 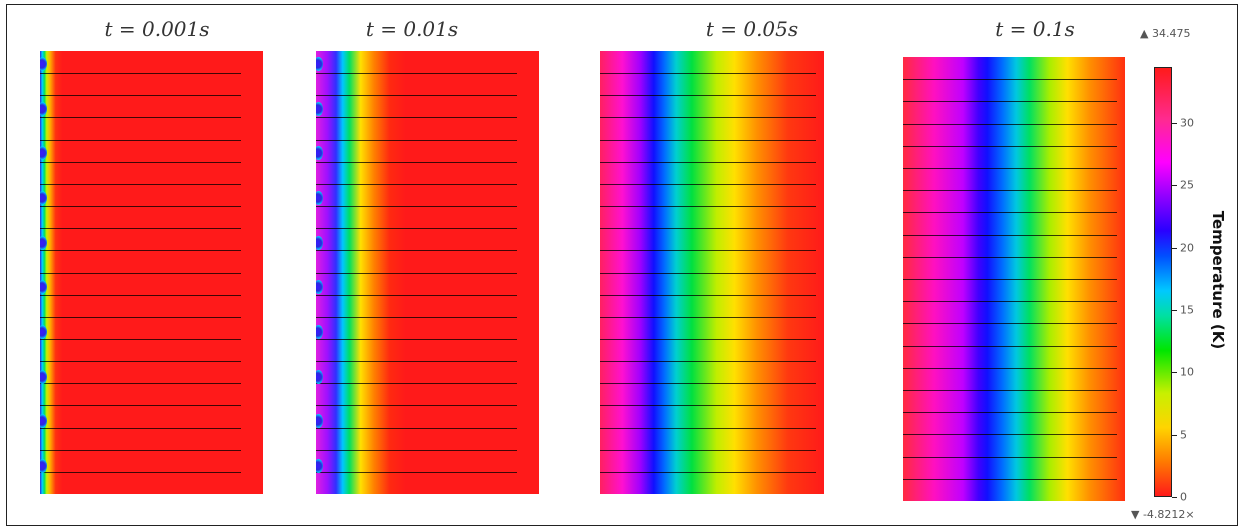 I want to click on colorbar-tick-label: 25, so click(x=1187, y=185).